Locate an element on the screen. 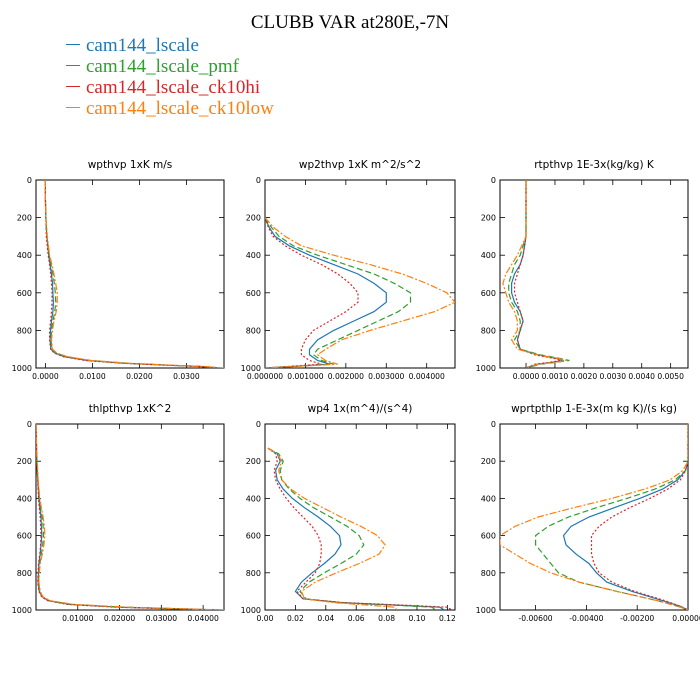 The width and height of the screenshot is (700, 700). panel-title: rtpthvp 1E-3x(kg/kg) K is located at coordinates (594, 165).